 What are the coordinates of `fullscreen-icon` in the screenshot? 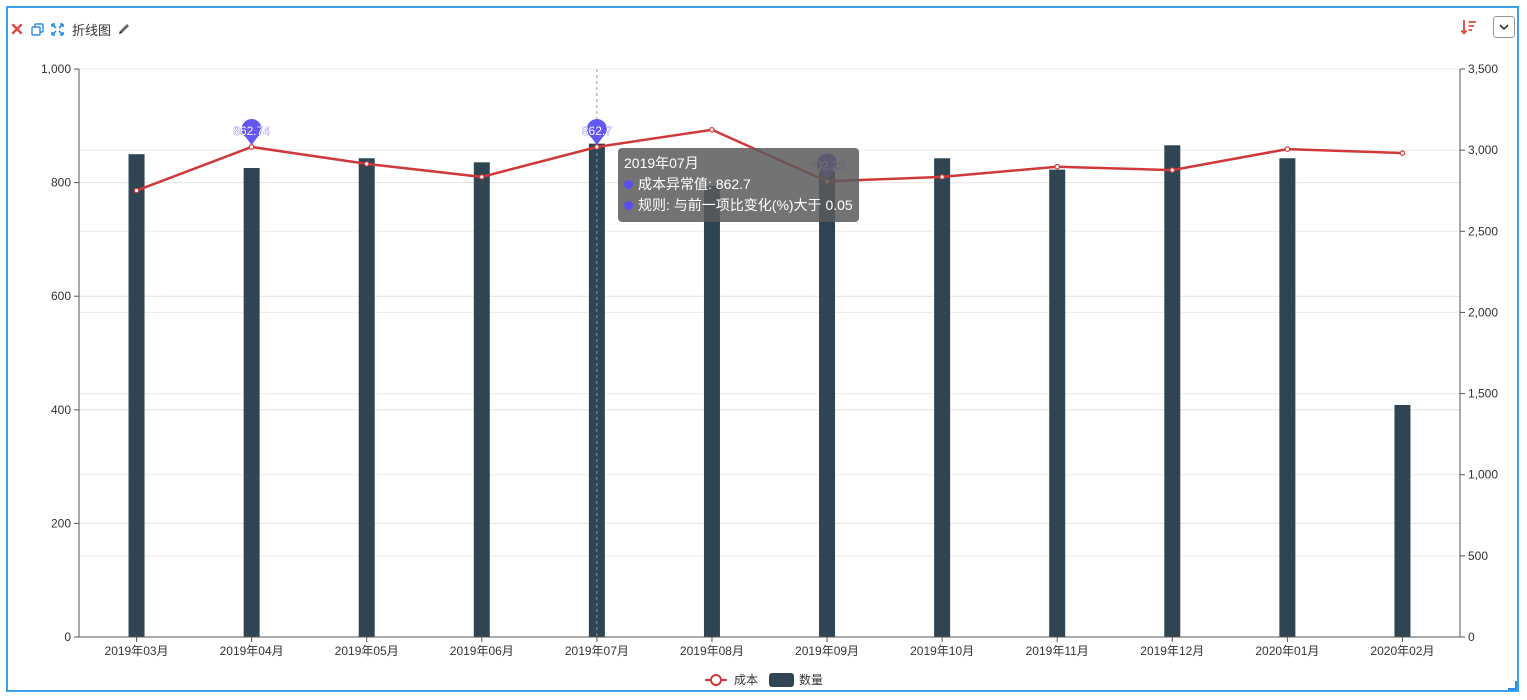 It's located at (57, 29).